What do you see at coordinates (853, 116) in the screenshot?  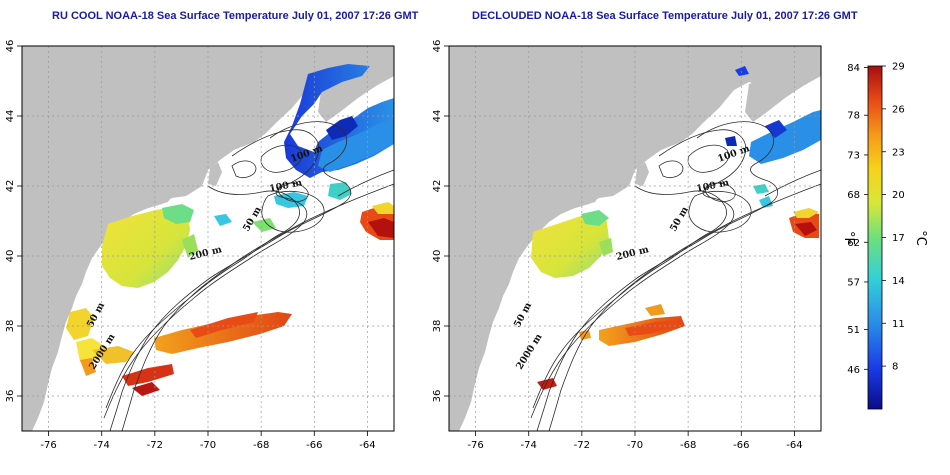 I see `fahrenheit-tick-label: 78` at bounding box center [853, 116].